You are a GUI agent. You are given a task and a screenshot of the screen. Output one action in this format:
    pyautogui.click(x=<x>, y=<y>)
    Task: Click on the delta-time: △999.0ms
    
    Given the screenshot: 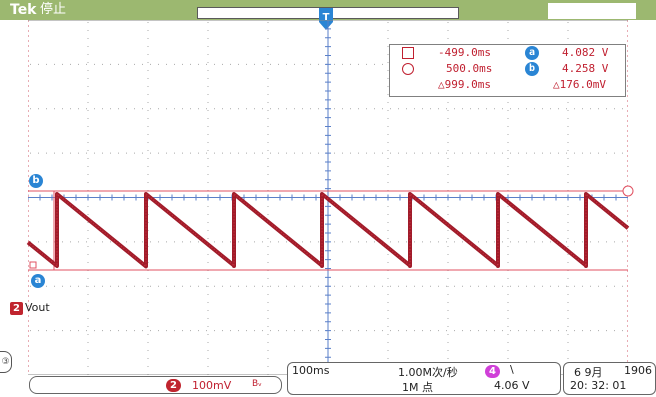 What is the action you would take?
    pyautogui.click(x=464, y=84)
    